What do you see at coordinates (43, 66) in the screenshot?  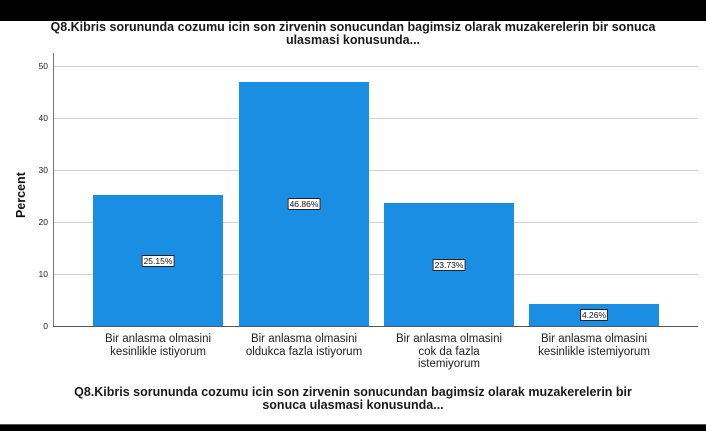 I see `y-tick-label: 50` at bounding box center [43, 66].